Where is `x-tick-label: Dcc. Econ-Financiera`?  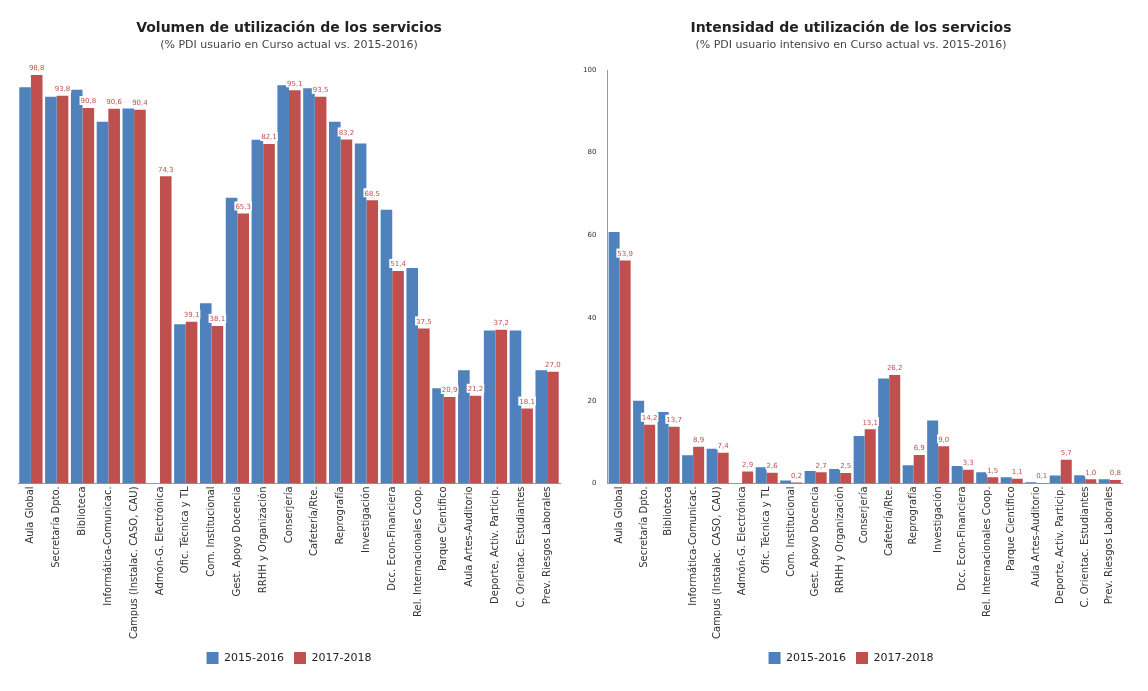 x-tick-label: Dcc. Econ-Financiera is located at coordinates (962, 538).